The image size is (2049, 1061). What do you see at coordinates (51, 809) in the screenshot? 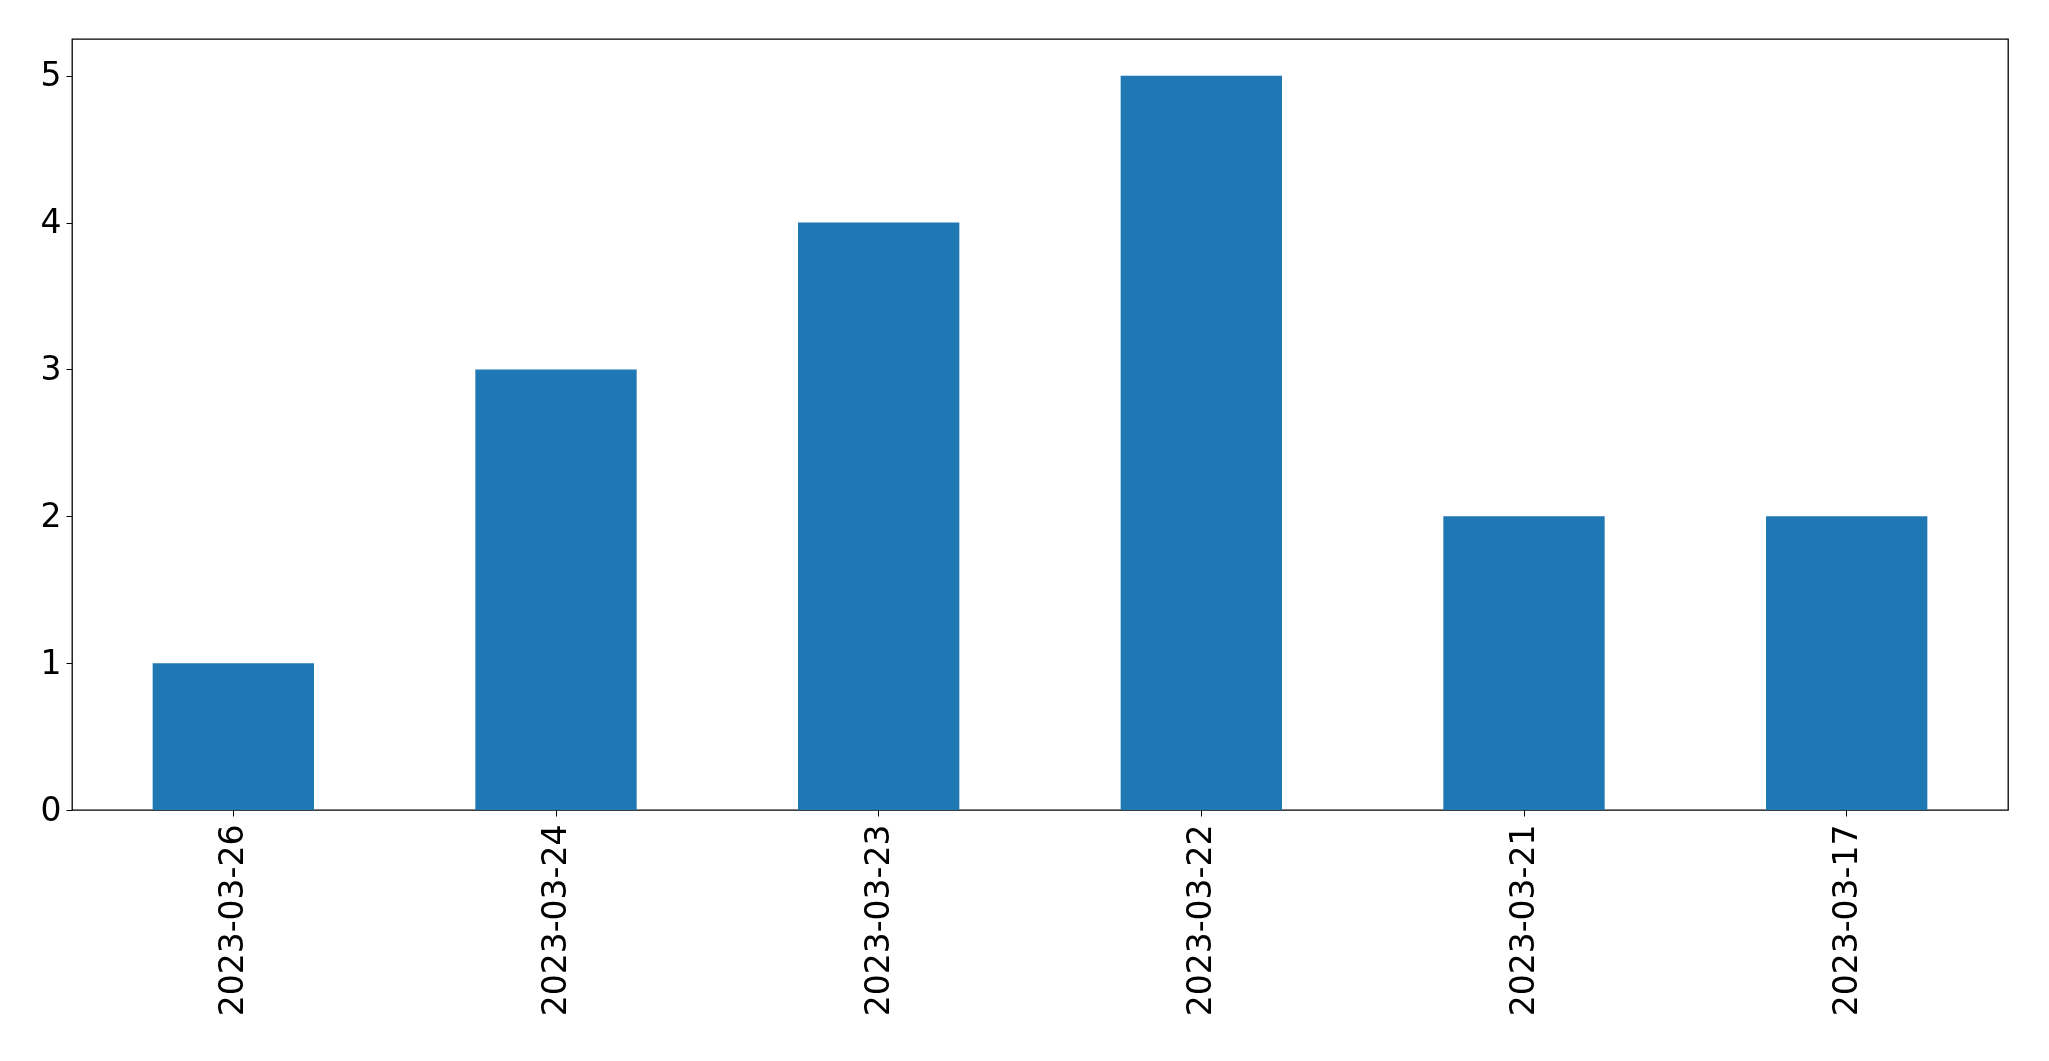
I see `y-tick-label: 0` at bounding box center [51, 809].